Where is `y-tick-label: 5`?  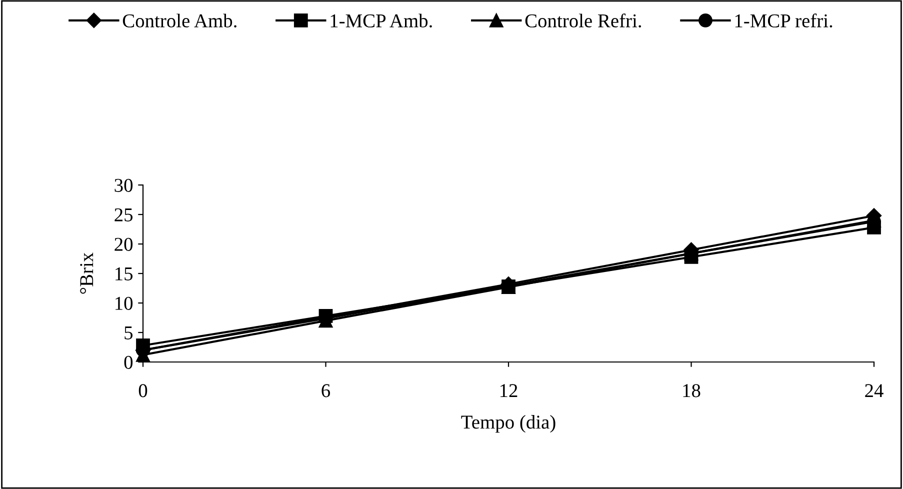 y-tick-label: 5 is located at coordinates (128, 333).